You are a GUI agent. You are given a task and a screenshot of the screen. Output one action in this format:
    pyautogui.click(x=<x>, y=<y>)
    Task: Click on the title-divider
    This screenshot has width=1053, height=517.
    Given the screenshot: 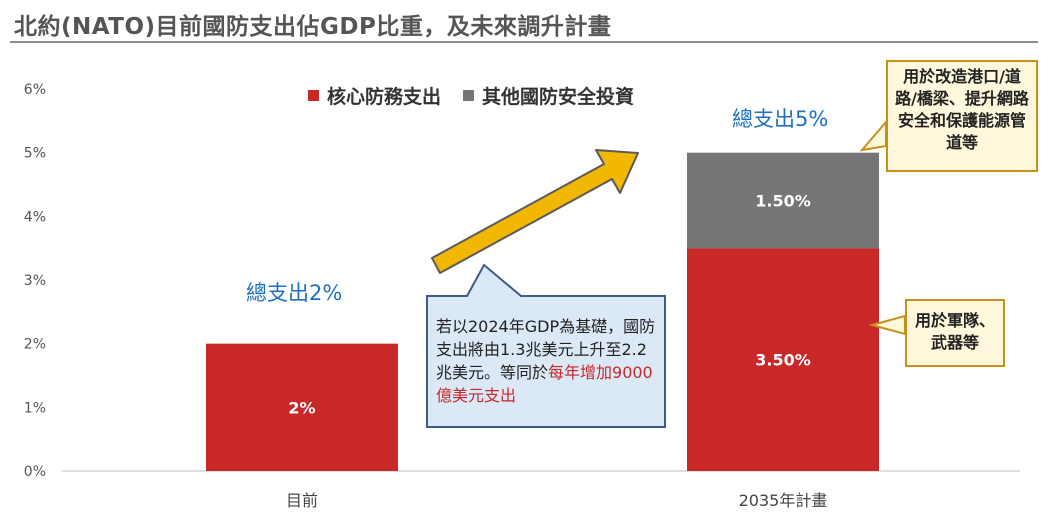 What is the action you would take?
    pyautogui.click(x=524, y=42)
    